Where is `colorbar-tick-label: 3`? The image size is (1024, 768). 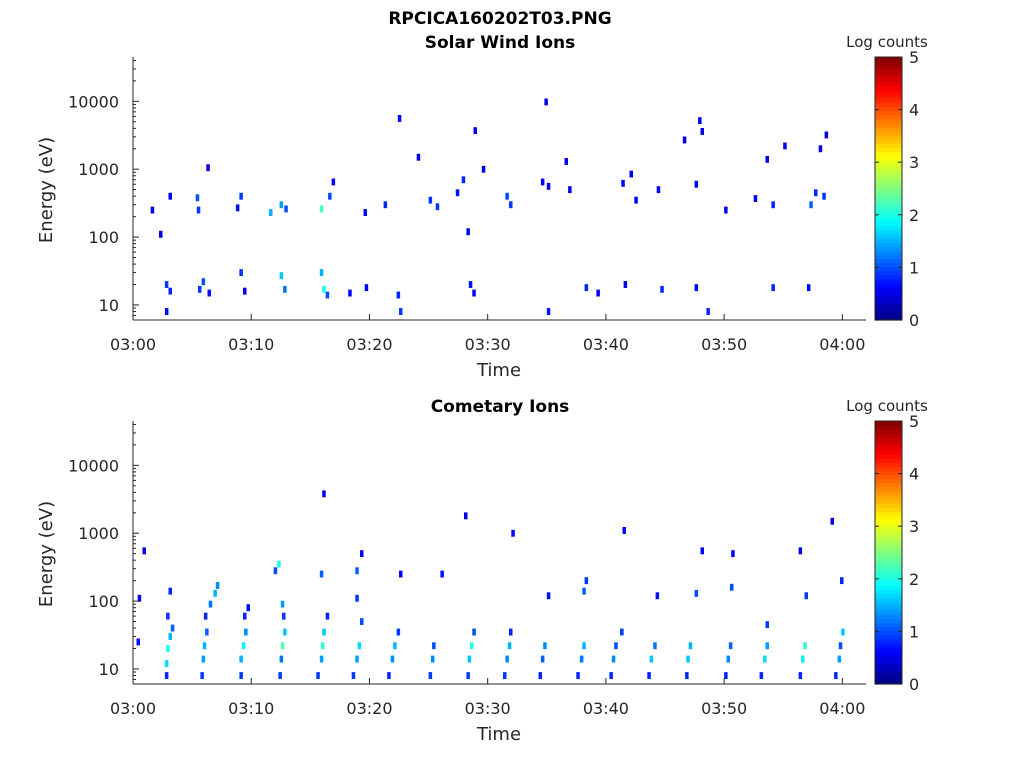 colorbar-tick-label: 3 is located at coordinates (914, 526).